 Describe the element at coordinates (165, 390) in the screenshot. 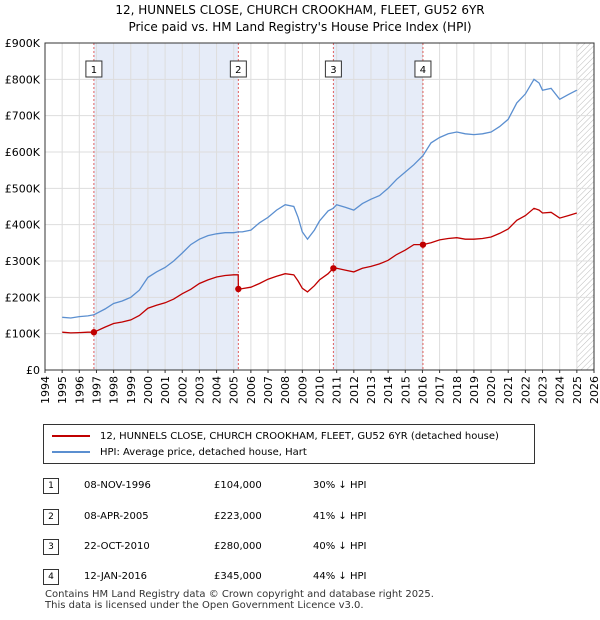

I see `x-tick-label: 2001` at that location.